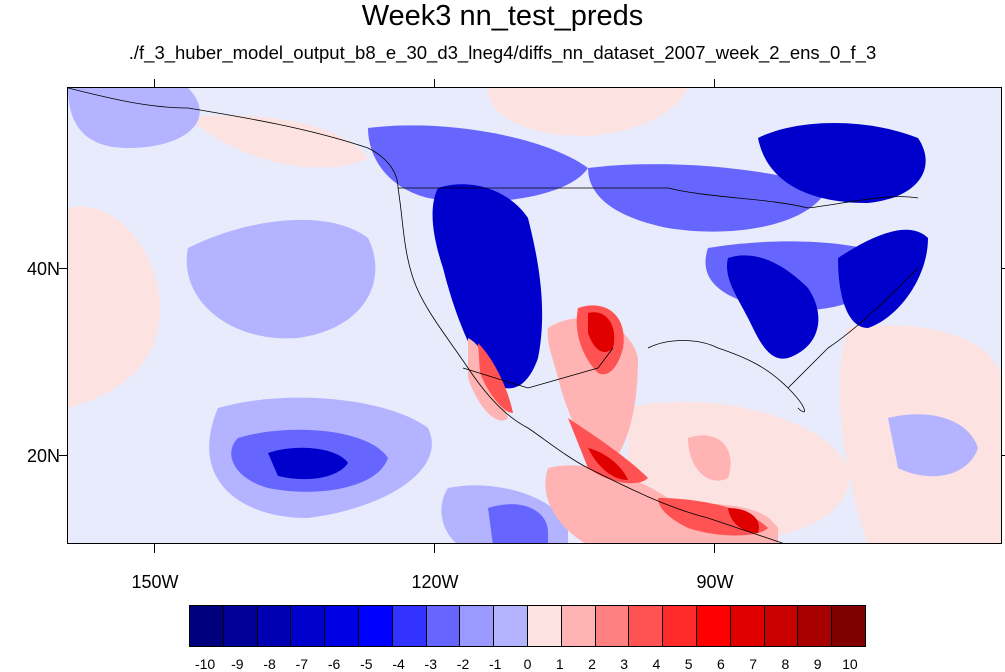 This screenshot has height=672, width=1005. I want to click on colorbar-label: -1, so click(495, 664).